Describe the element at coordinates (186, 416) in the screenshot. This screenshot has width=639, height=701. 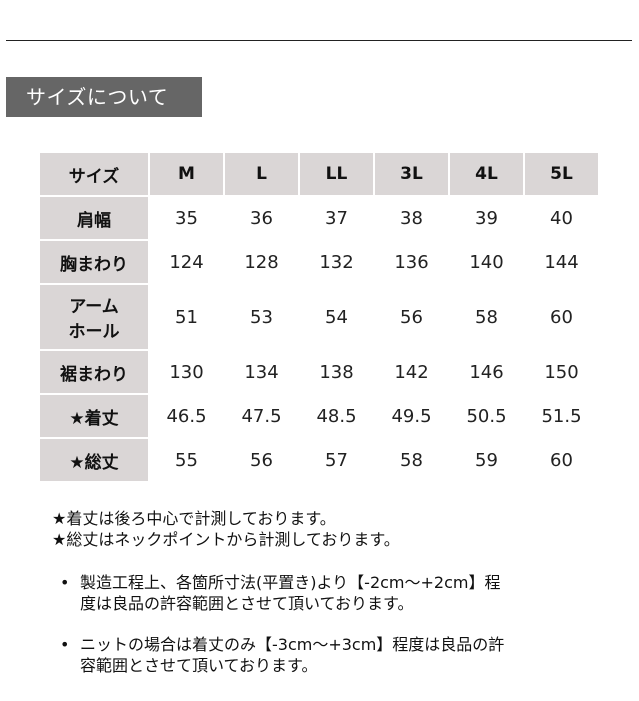
I see `table-cell: 46.5` at that location.